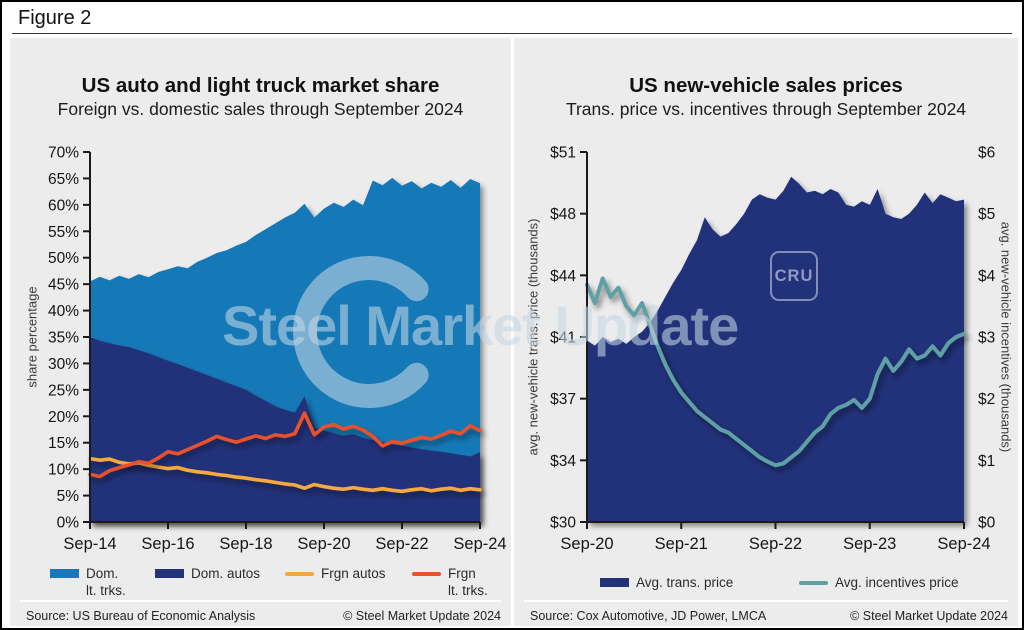 Image resolution: width=1024 pixels, height=630 pixels. Describe the element at coordinates (63, 153) in the screenshot. I see `y-tick-label: 70%` at that location.